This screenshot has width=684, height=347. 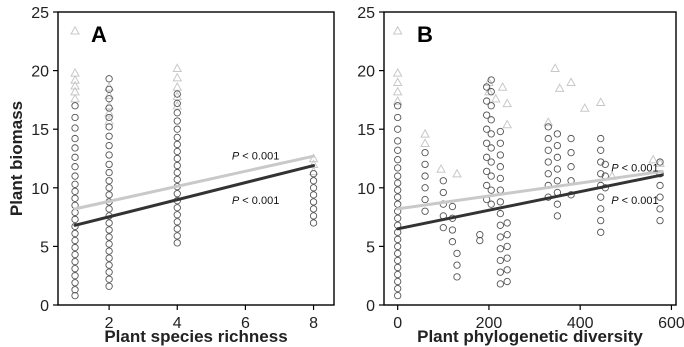 What do you see at coordinates (366, 130) in the screenshot?
I see `y-tick-label: 15` at bounding box center [366, 130].